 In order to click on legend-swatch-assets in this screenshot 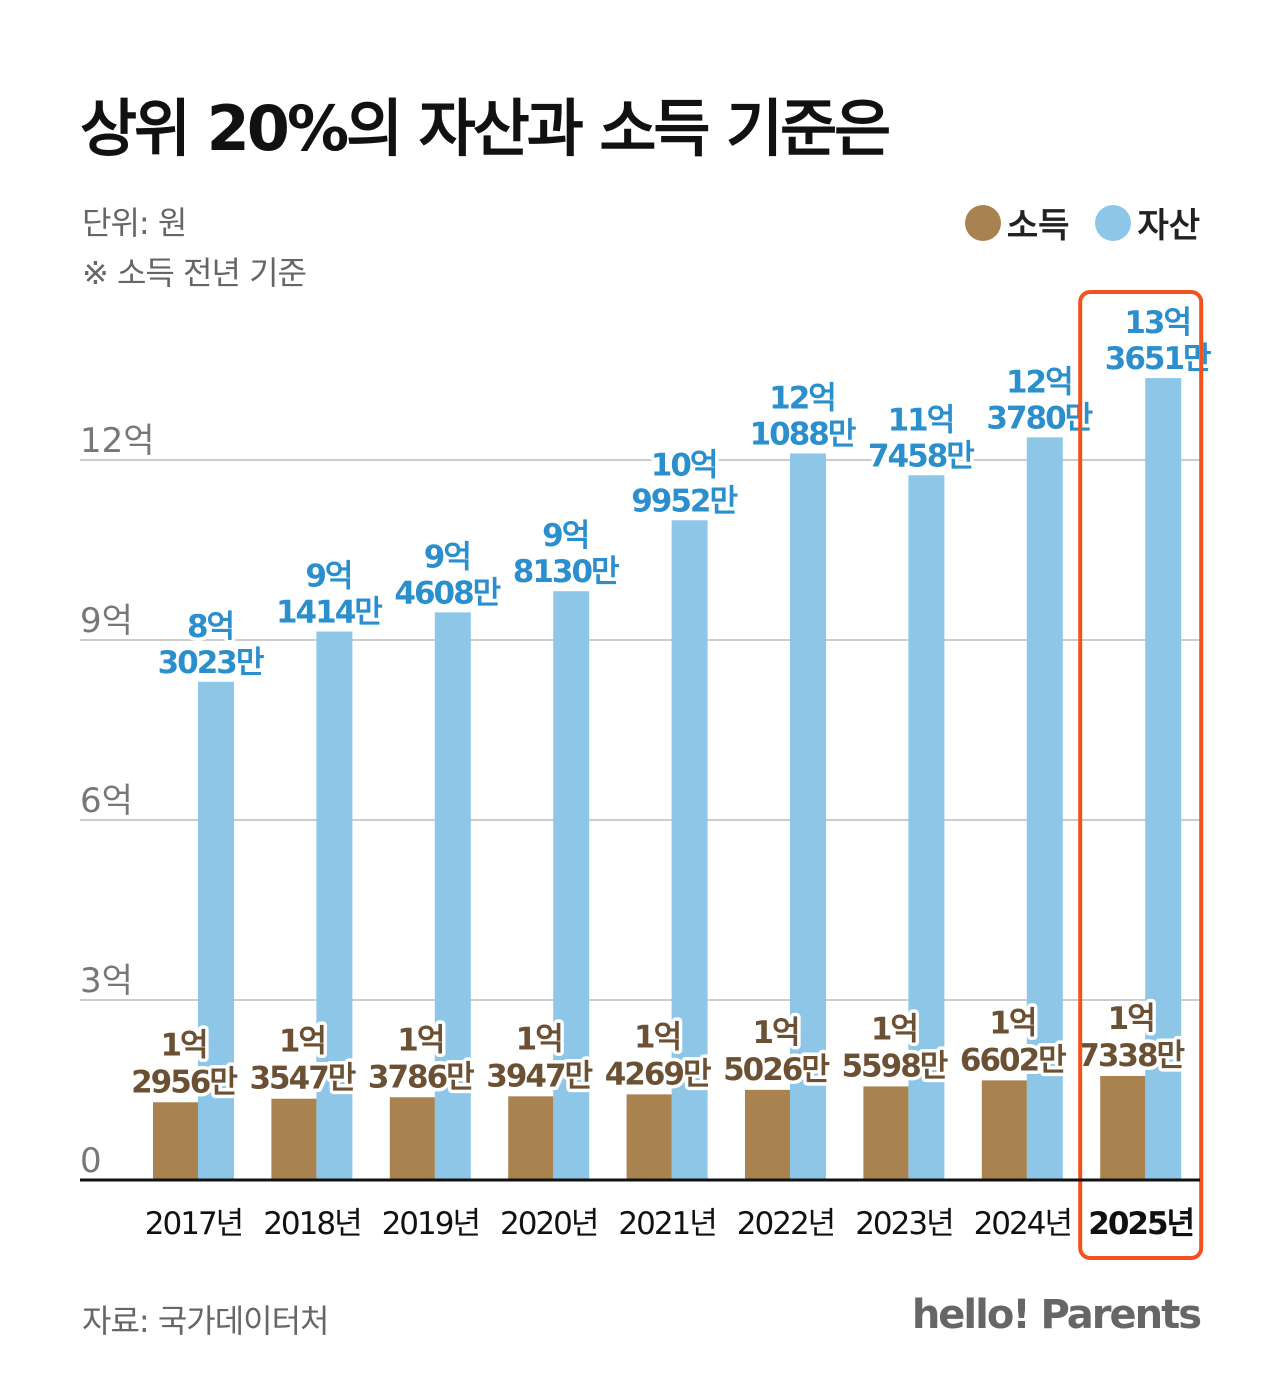, I will do `click(1113, 222)`.